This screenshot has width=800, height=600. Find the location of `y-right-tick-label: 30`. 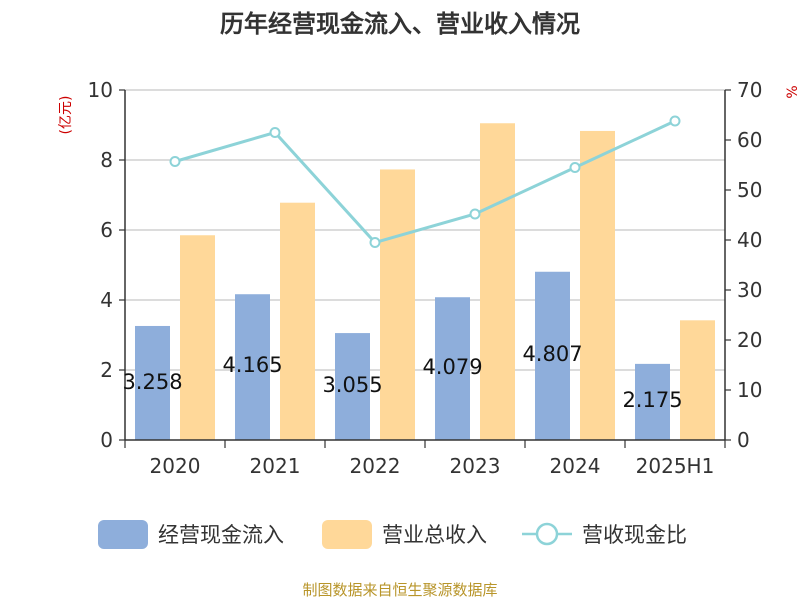

y-right-tick-label: 30 is located at coordinates (749, 290).